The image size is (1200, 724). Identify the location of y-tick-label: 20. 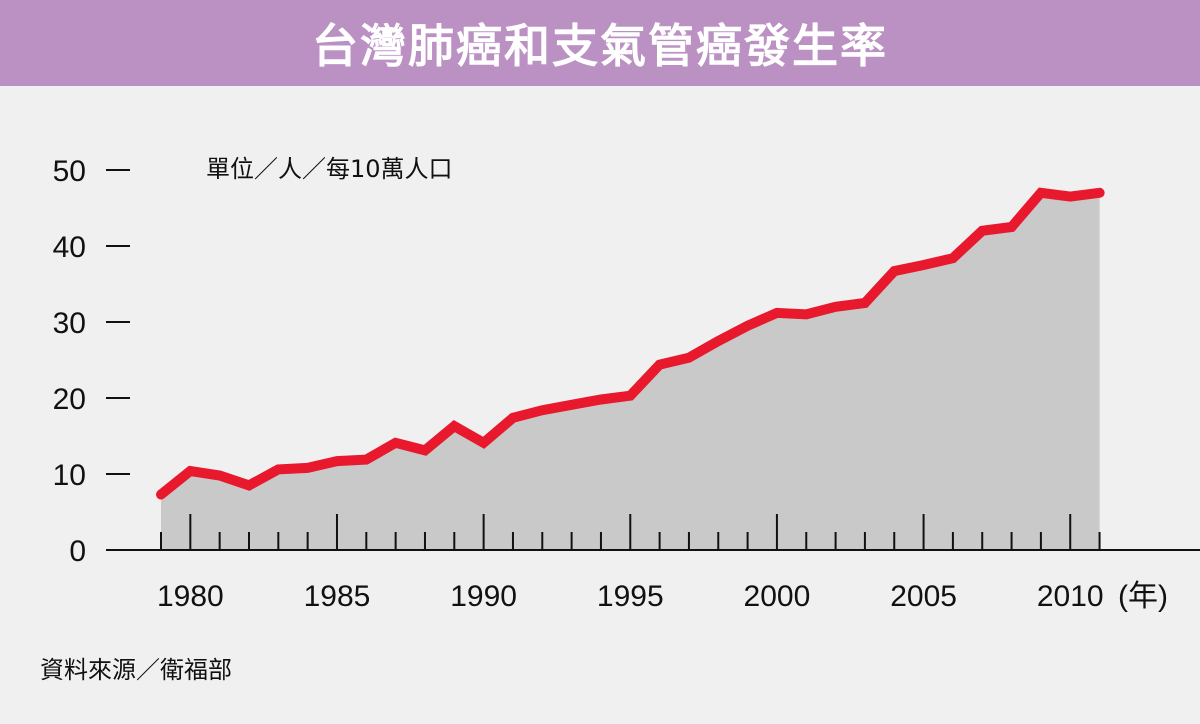
(69, 399).